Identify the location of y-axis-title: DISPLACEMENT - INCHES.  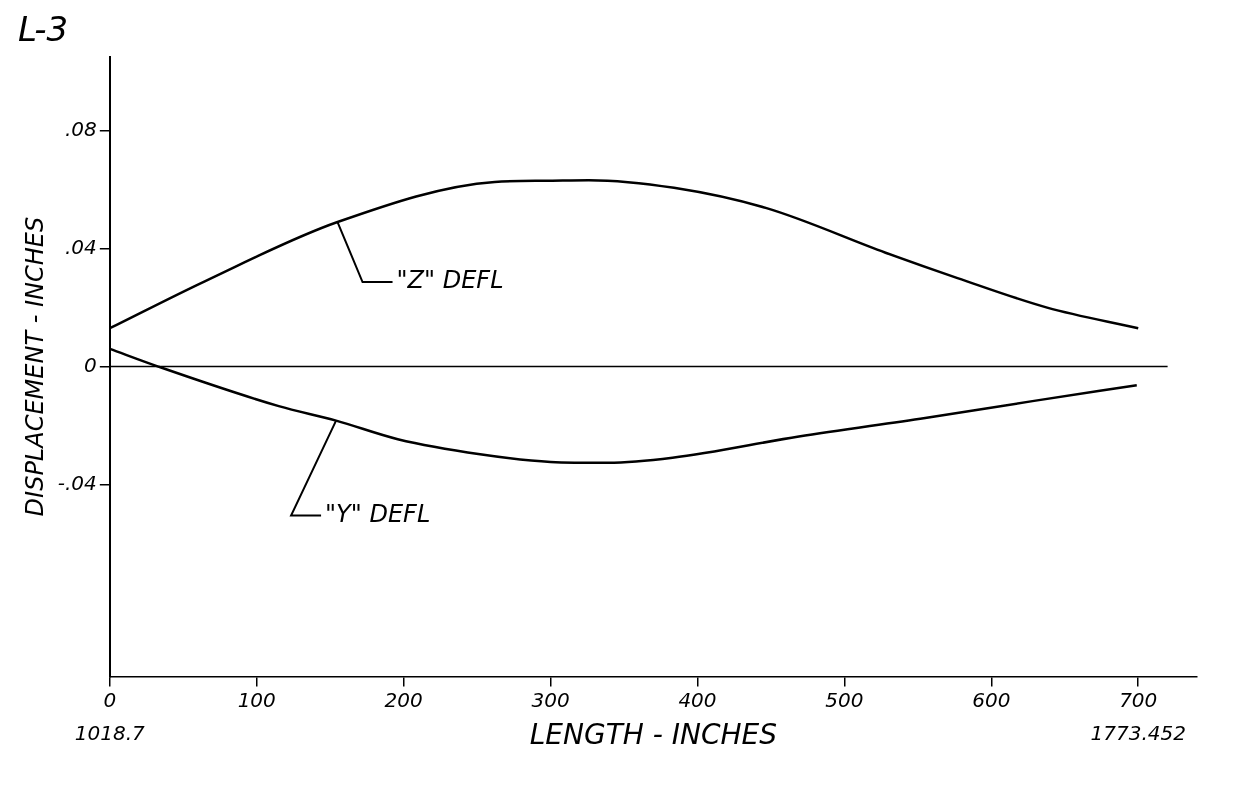
(34, 366).